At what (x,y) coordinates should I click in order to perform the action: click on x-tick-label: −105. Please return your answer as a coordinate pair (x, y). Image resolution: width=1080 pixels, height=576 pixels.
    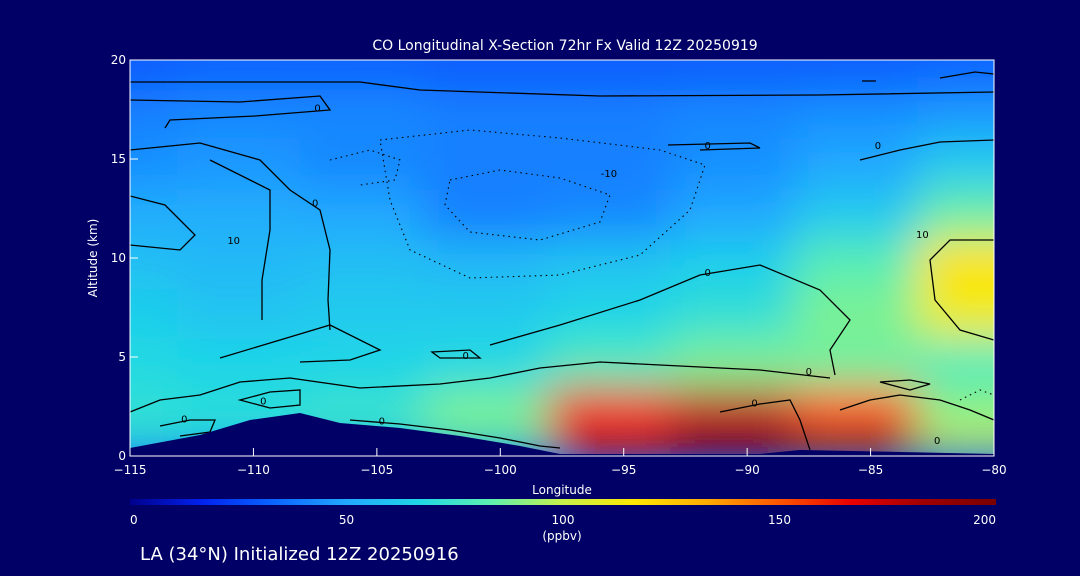
    Looking at the image, I should click on (376, 470).